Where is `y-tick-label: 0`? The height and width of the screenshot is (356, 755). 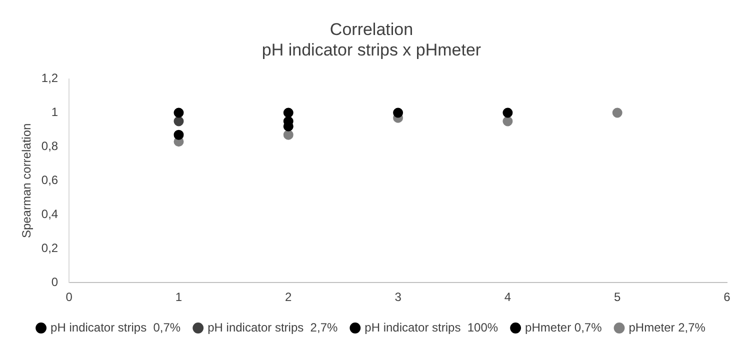
y-tick-label: 0 is located at coordinates (54, 281).